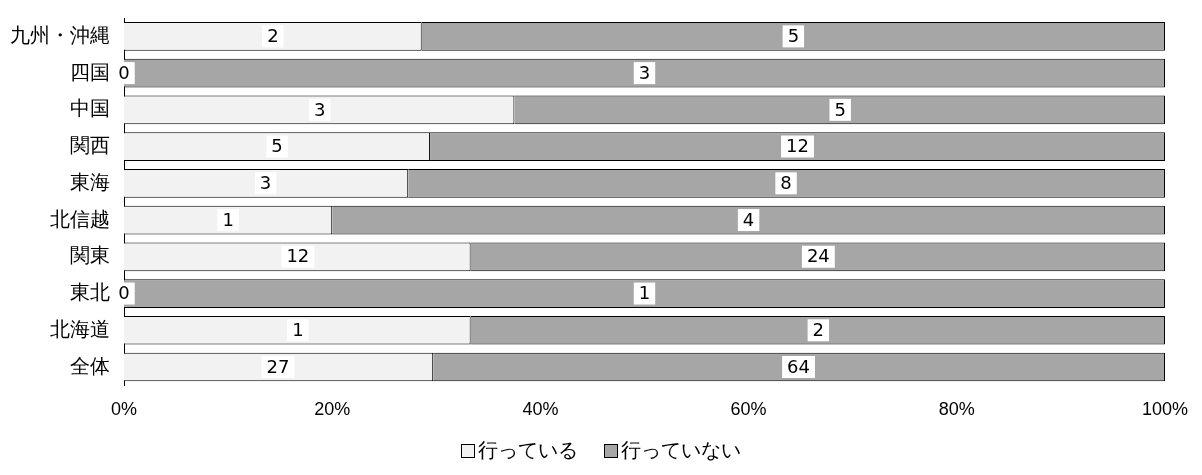 The image size is (1202, 475). Describe the element at coordinates (748, 219) in the screenshot. I see `annotation: 4` at that location.